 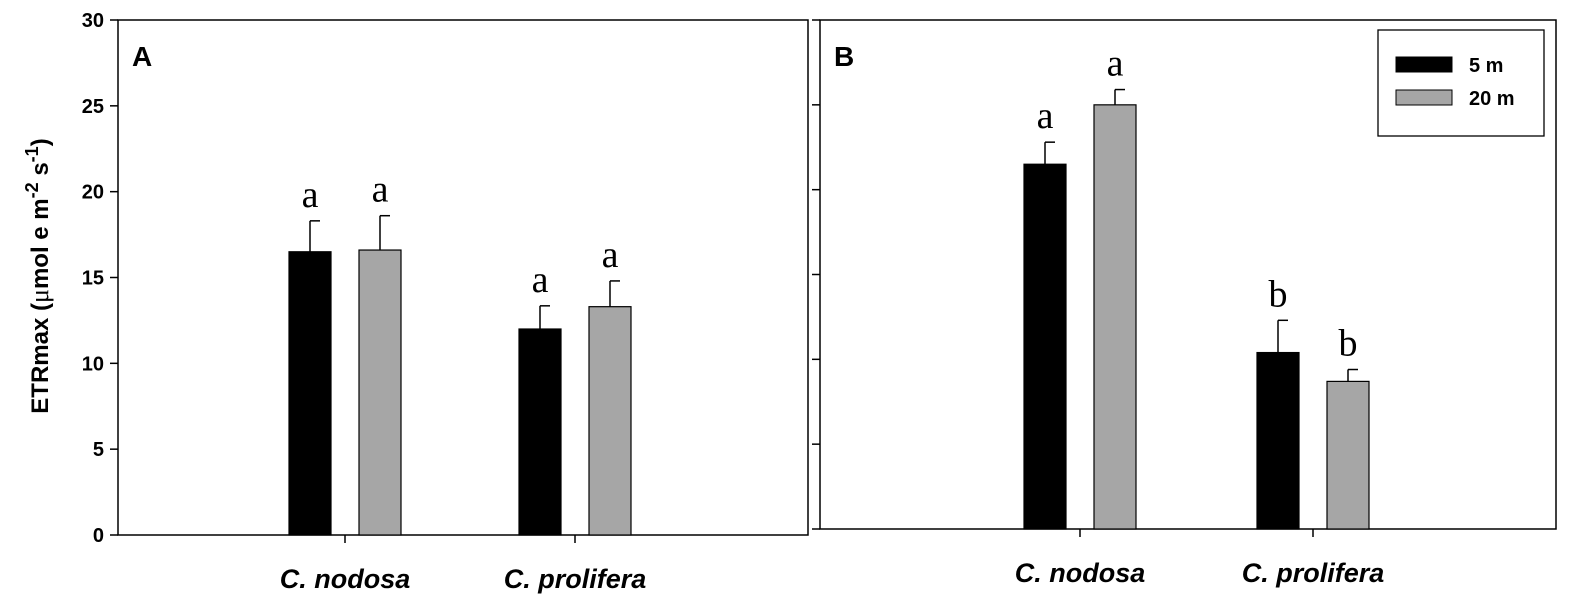 What do you see at coordinates (93, 279) in the screenshot?
I see `y-tick-label: 15` at bounding box center [93, 279].